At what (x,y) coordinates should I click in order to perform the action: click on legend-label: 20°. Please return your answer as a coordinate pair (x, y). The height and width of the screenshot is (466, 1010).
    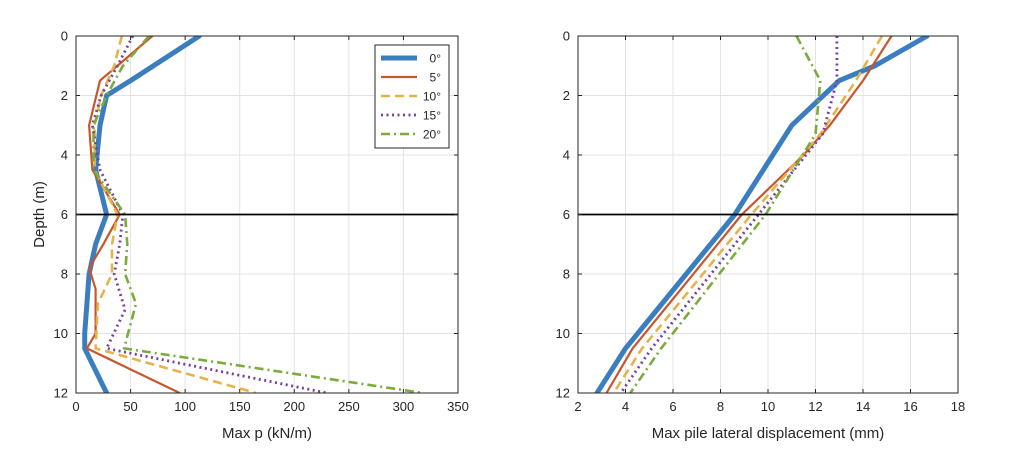
    Looking at the image, I should click on (432, 135).